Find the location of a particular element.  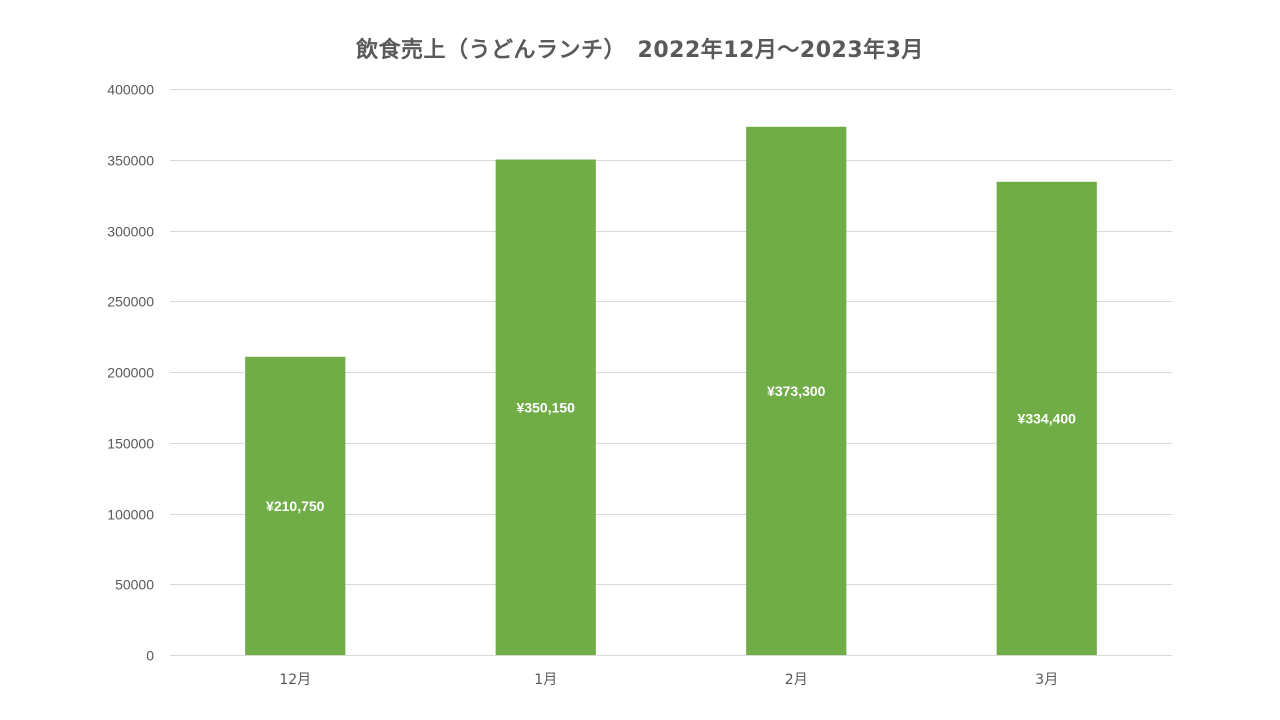

data-labels: ¥210,750 ¥350,150 ¥373,300 ¥334,400 is located at coordinates (671, 448).